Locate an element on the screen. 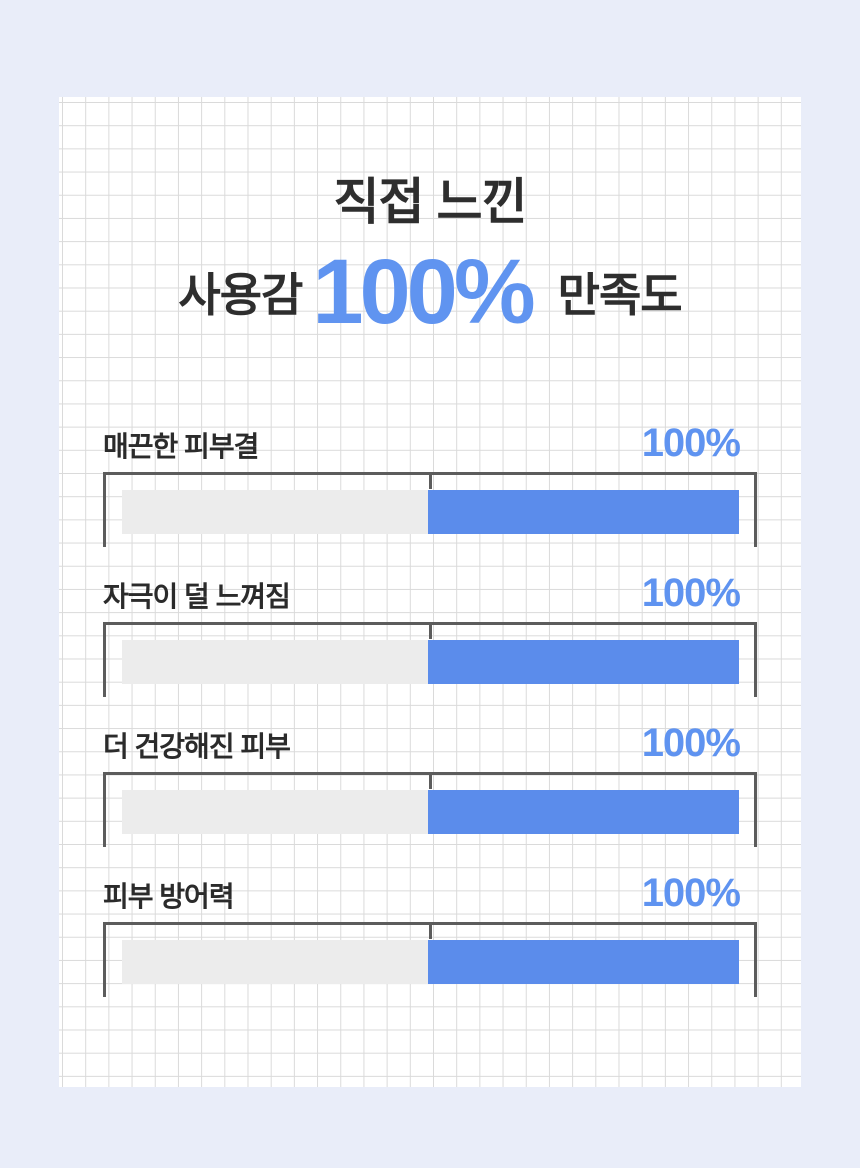 The image size is (860, 1168). title-line-1: 직접 느낀 is located at coordinates (430, 202).